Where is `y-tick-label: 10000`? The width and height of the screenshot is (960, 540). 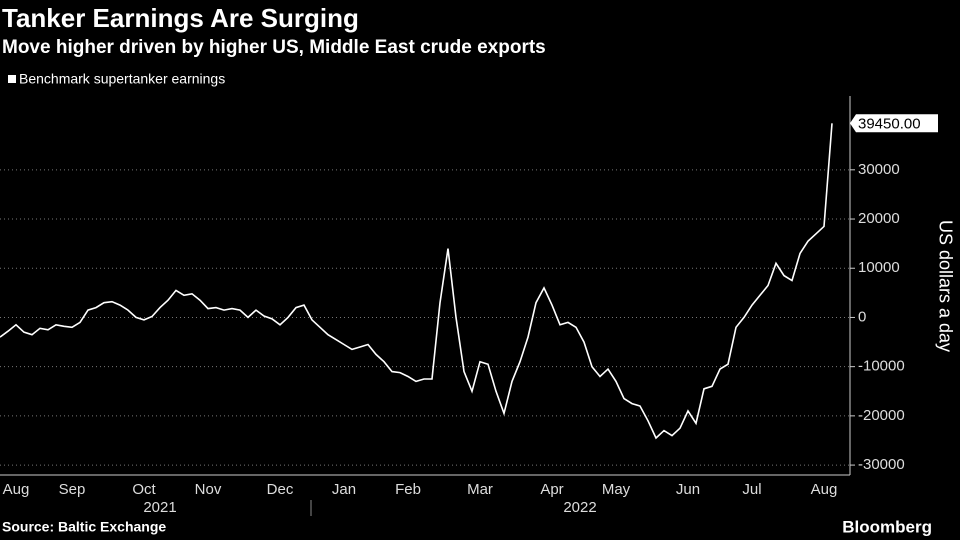 y-tick-label: 10000 is located at coordinates (879, 267).